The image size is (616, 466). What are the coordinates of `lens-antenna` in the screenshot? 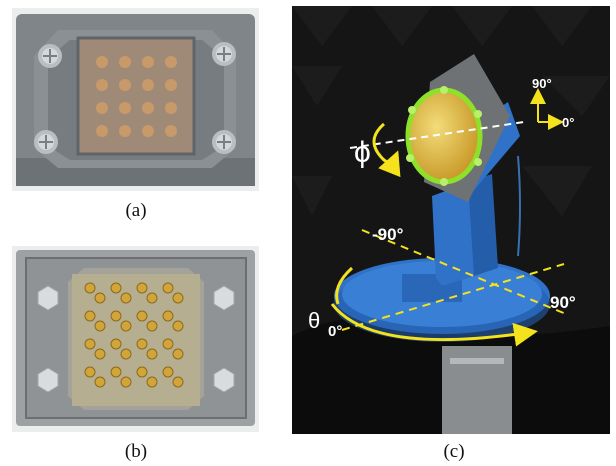 It's located at (444, 136).